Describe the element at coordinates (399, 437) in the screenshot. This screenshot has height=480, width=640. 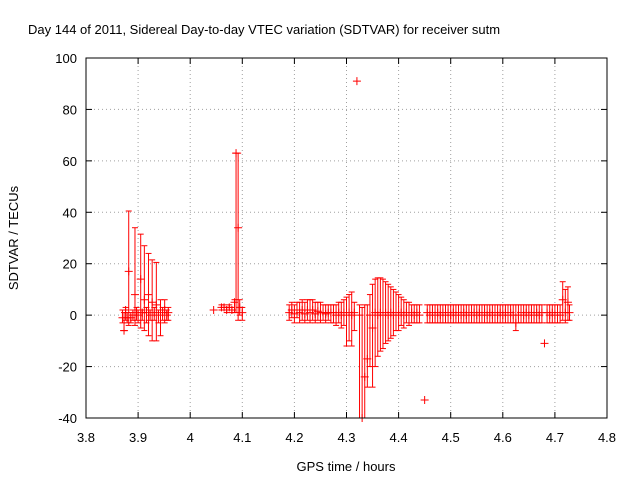
I see `x-tick-label: 4.4` at that location.